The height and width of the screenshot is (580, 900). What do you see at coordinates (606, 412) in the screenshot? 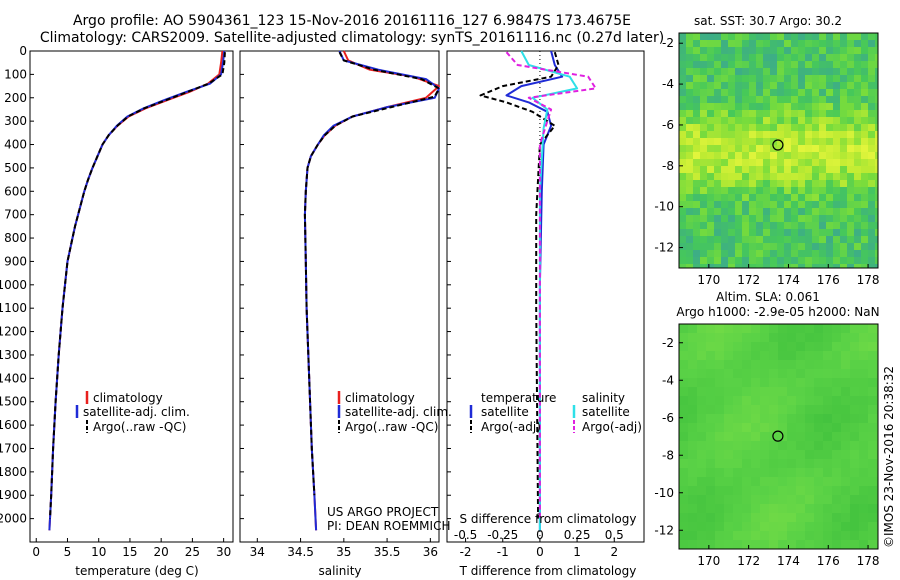
I see `legend-label-s-satellite: satellite` at bounding box center [606, 412].